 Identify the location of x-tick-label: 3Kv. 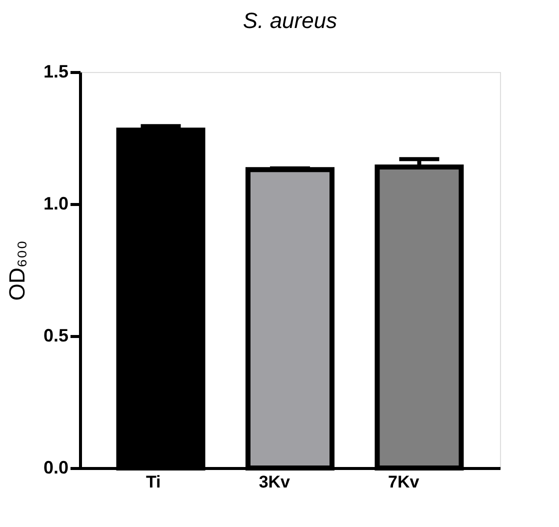
(274, 482).